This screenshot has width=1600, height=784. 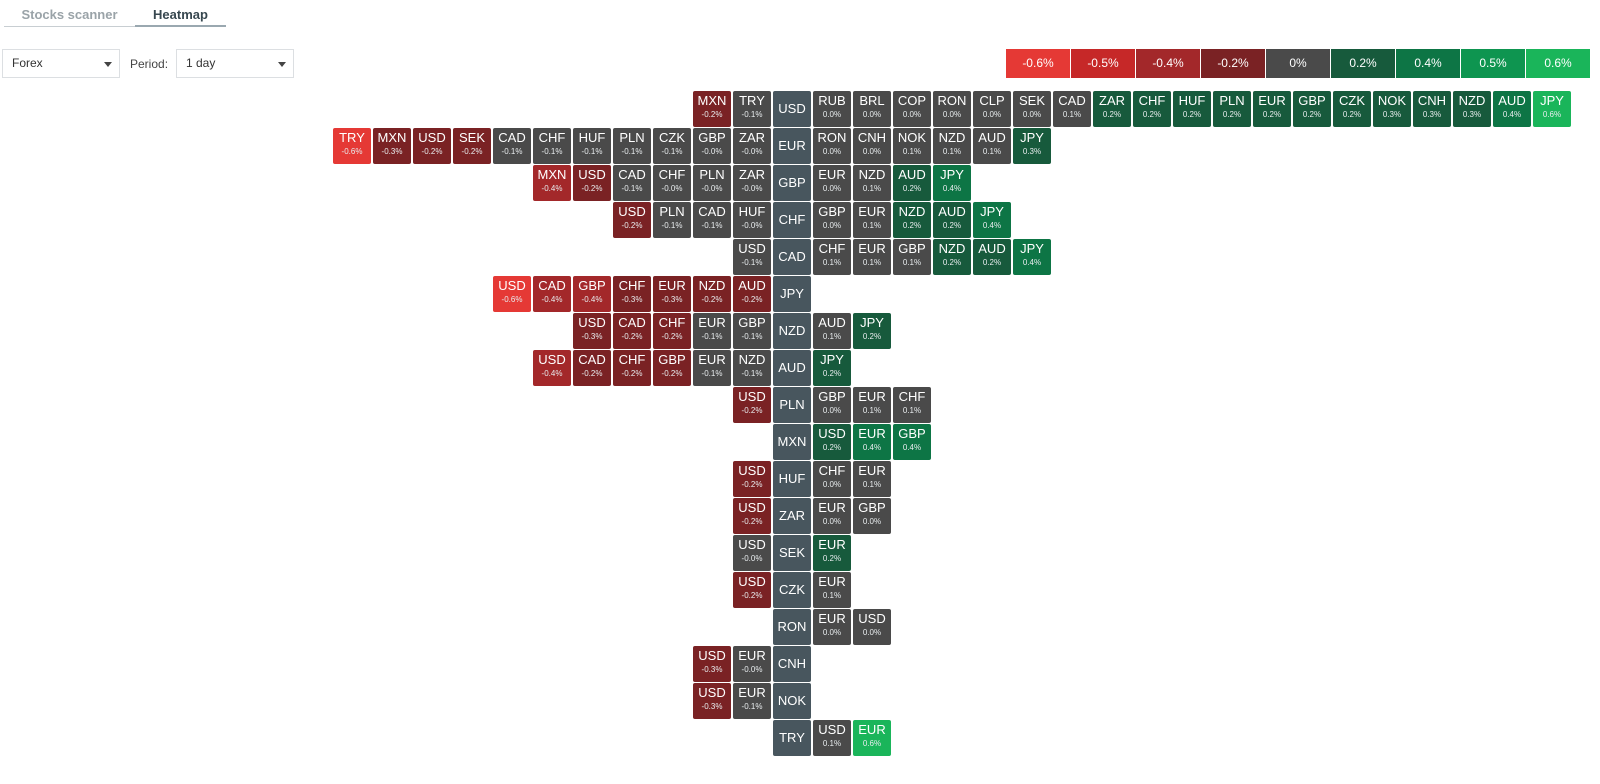 I want to click on pair-cell-czk-eur: EUR 0.1%, so click(x=832, y=590).